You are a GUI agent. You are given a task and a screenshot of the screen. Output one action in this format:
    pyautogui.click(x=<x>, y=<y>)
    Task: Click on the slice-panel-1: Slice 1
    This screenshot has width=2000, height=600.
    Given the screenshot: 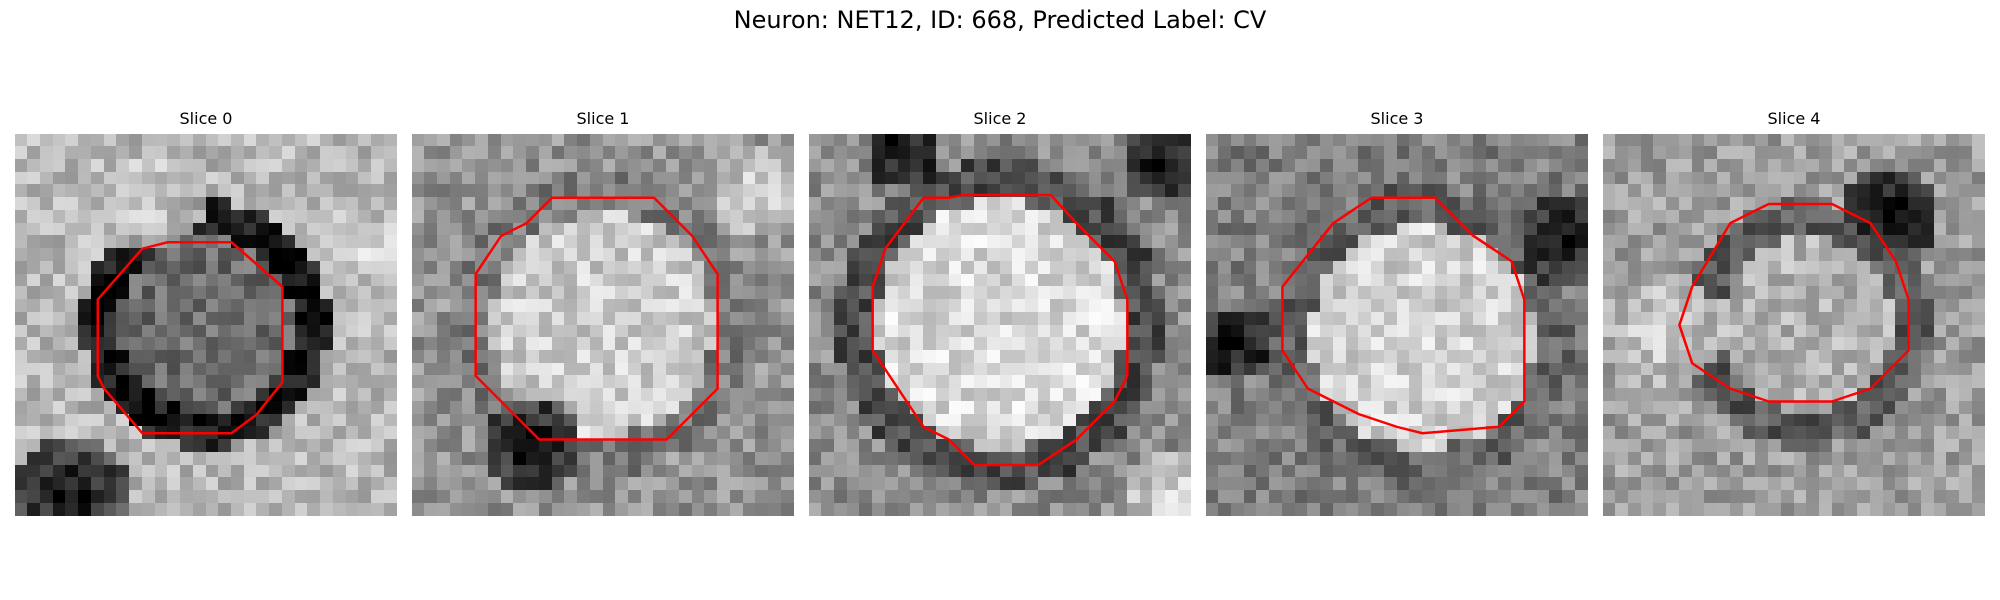 What is the action you would take?
    pyautogui.click(x=603, y=312)
    